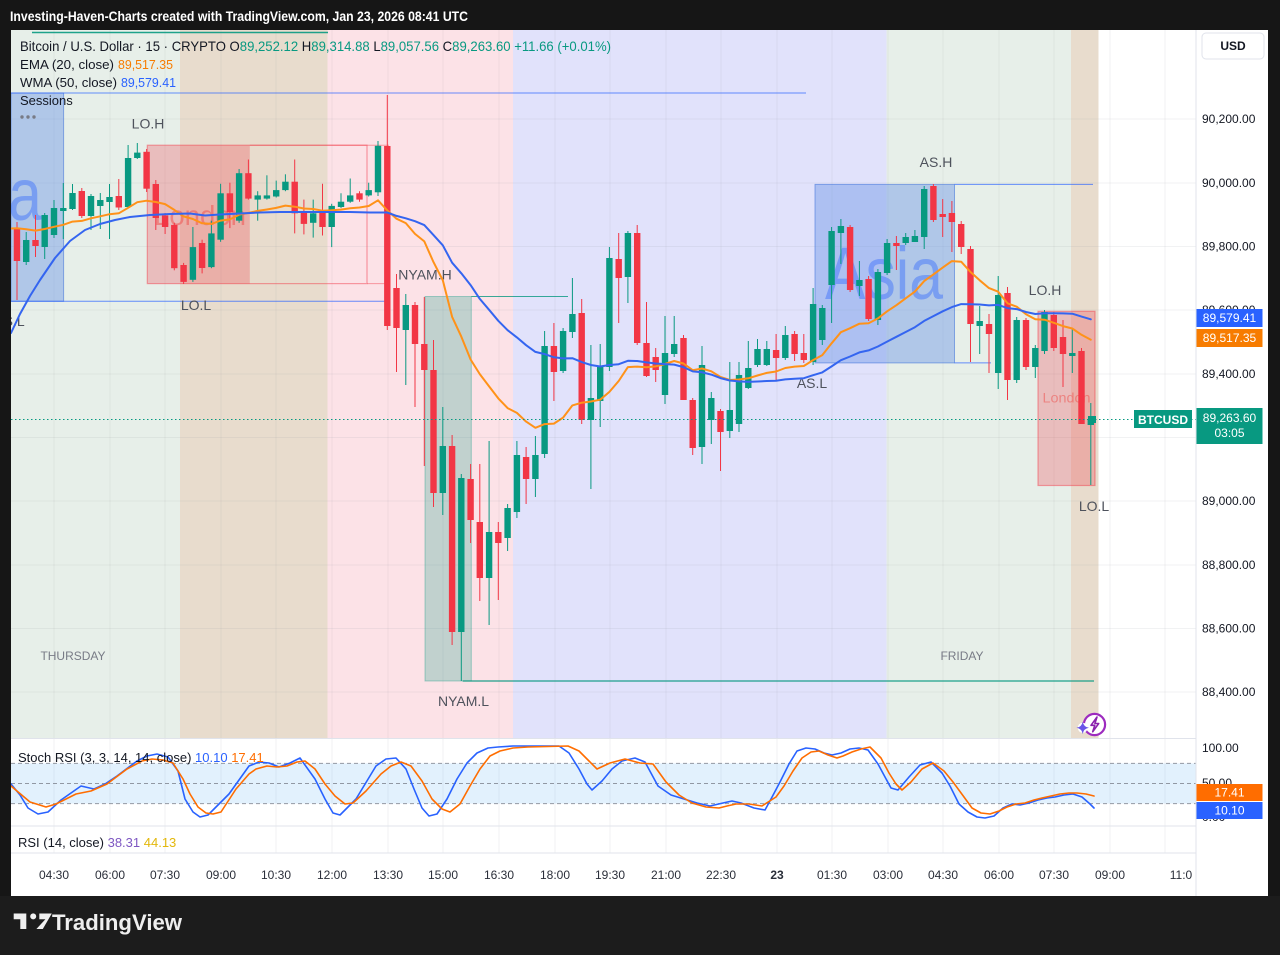 The image size is (1280, 955). I want to click on svg-text: 89,800.00, so click(1229, 247).